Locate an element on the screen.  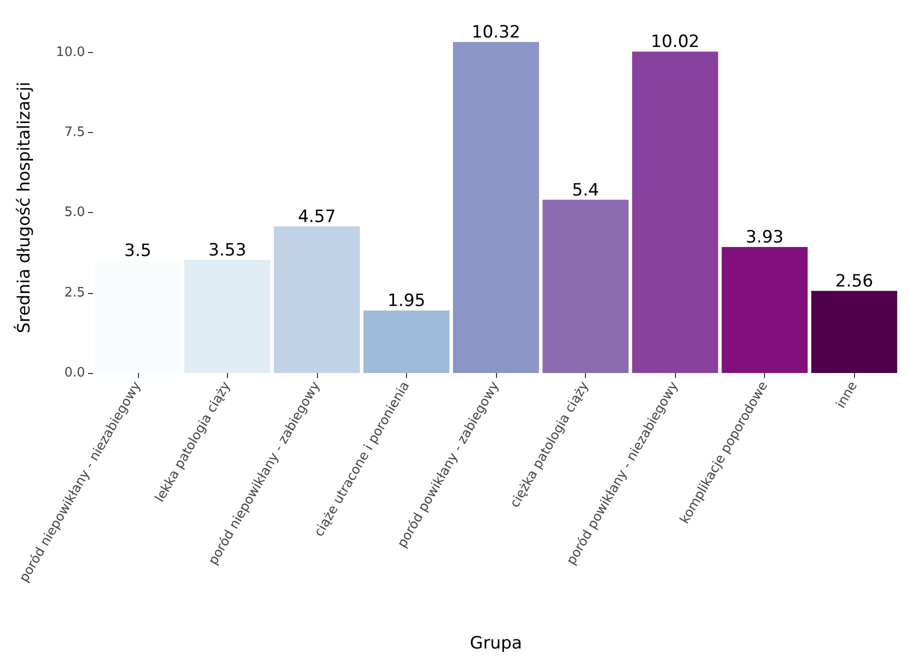
y-tick-label: 0.0 is located at coordinates (74, 373).